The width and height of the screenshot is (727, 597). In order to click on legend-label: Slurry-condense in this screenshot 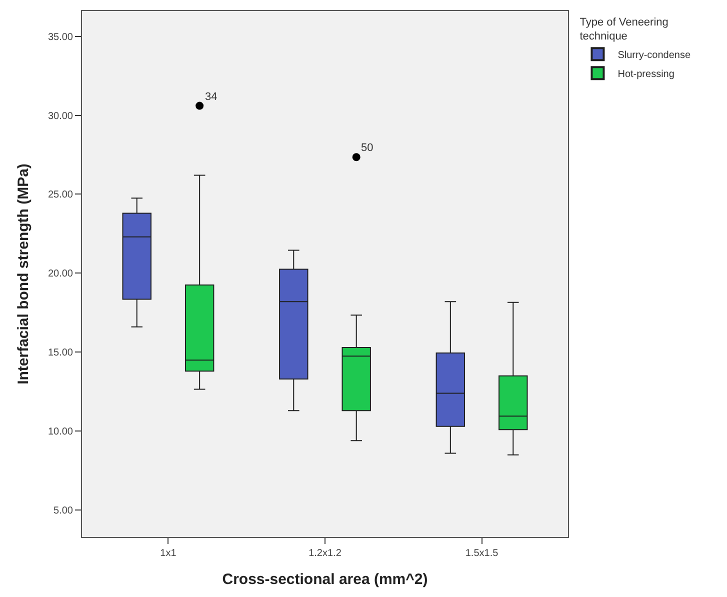, I will do `click(654, 55)`.